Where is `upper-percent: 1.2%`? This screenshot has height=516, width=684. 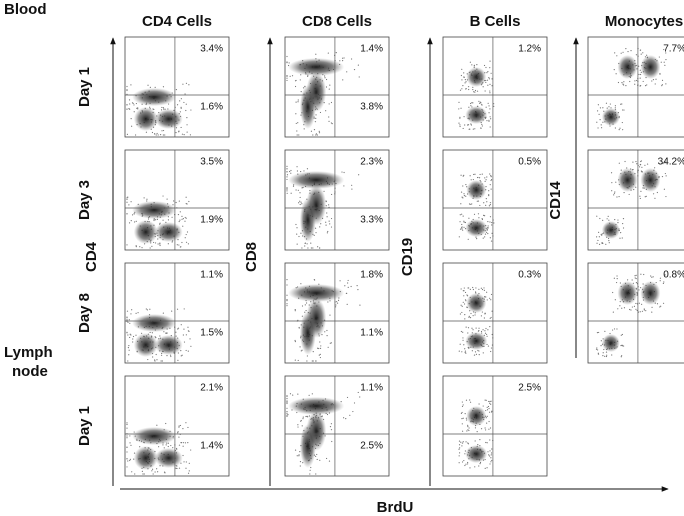
upper-percent: 1.2% is located at coordinates (529, 49).